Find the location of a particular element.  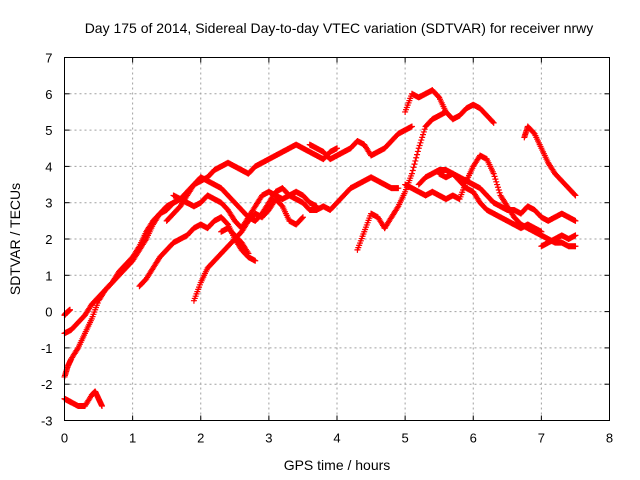

y-tick-label: -3 is located at coordinates (47, 421).